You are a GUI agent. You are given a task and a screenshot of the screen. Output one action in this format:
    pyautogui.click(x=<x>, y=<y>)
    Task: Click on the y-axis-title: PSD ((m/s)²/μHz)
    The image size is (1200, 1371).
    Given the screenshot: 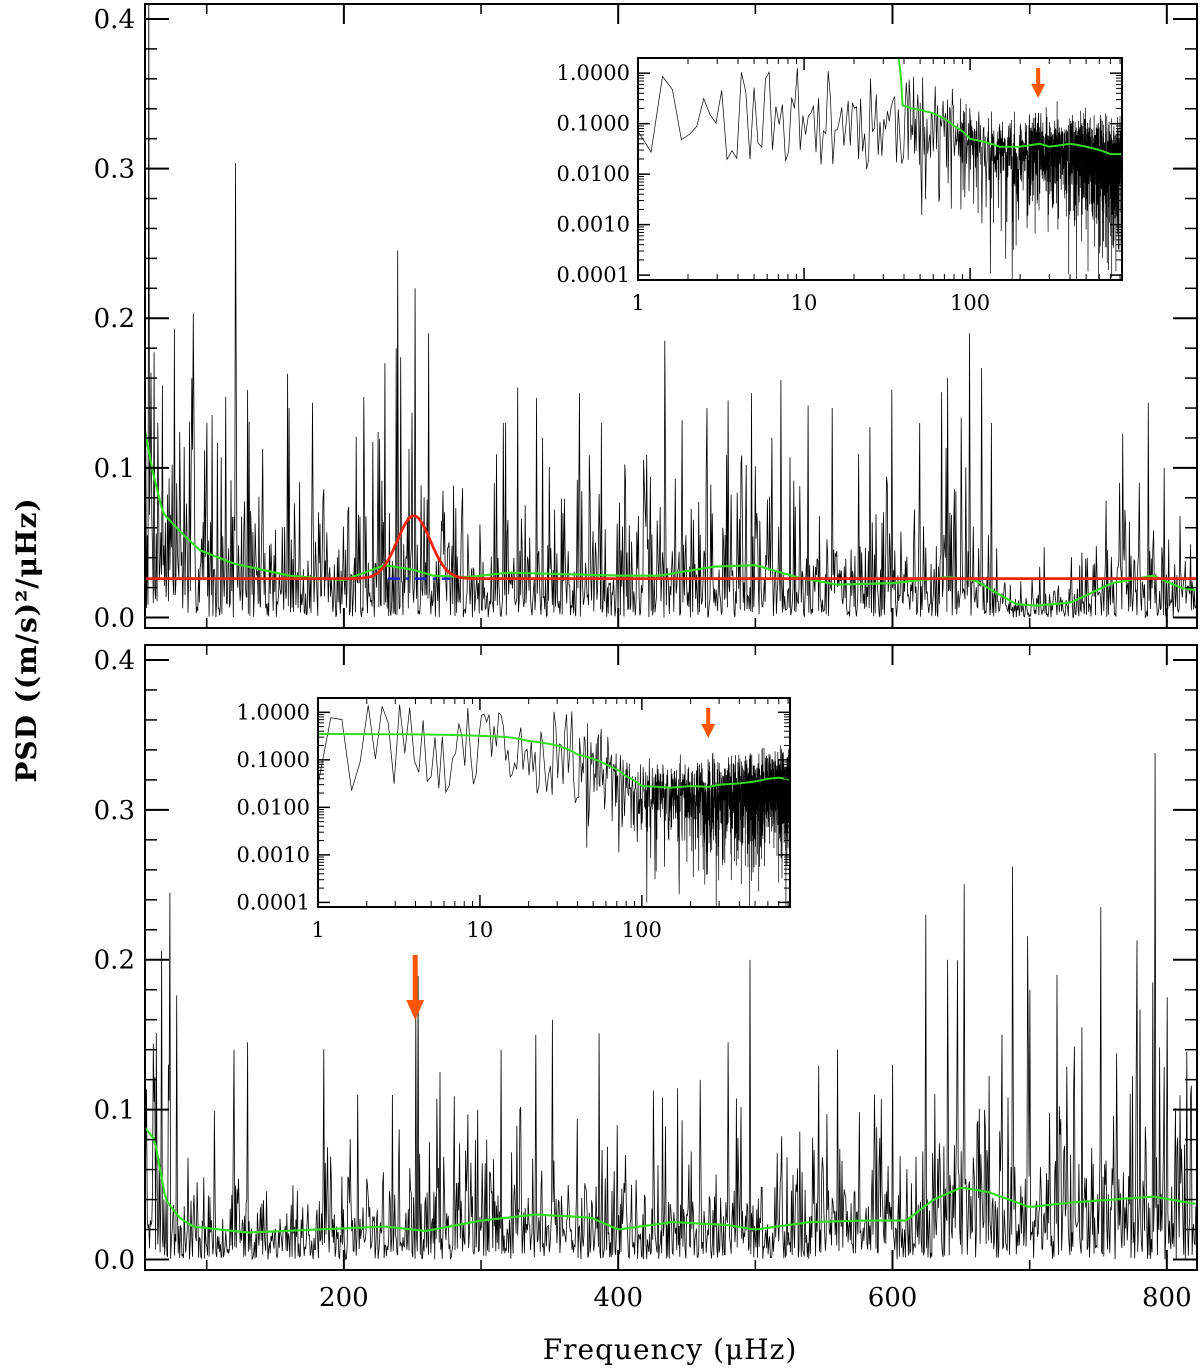 What is the action you would take?
    pyautogui.click(x=26, y=639)
    